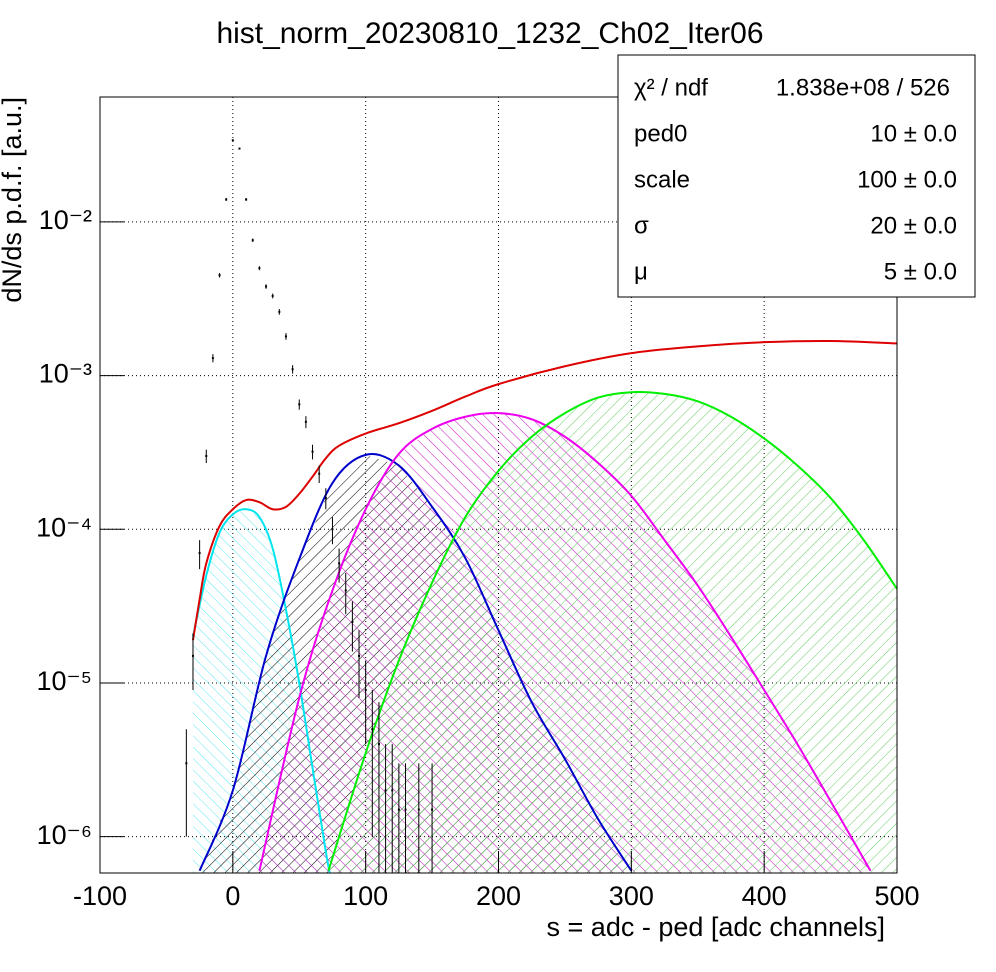 This screenshot has height=972, width=996. What do you see at coordinates (764, 896) in the screenshot?
I see `x-tick-label: 400` at bounding box center [764, 896].